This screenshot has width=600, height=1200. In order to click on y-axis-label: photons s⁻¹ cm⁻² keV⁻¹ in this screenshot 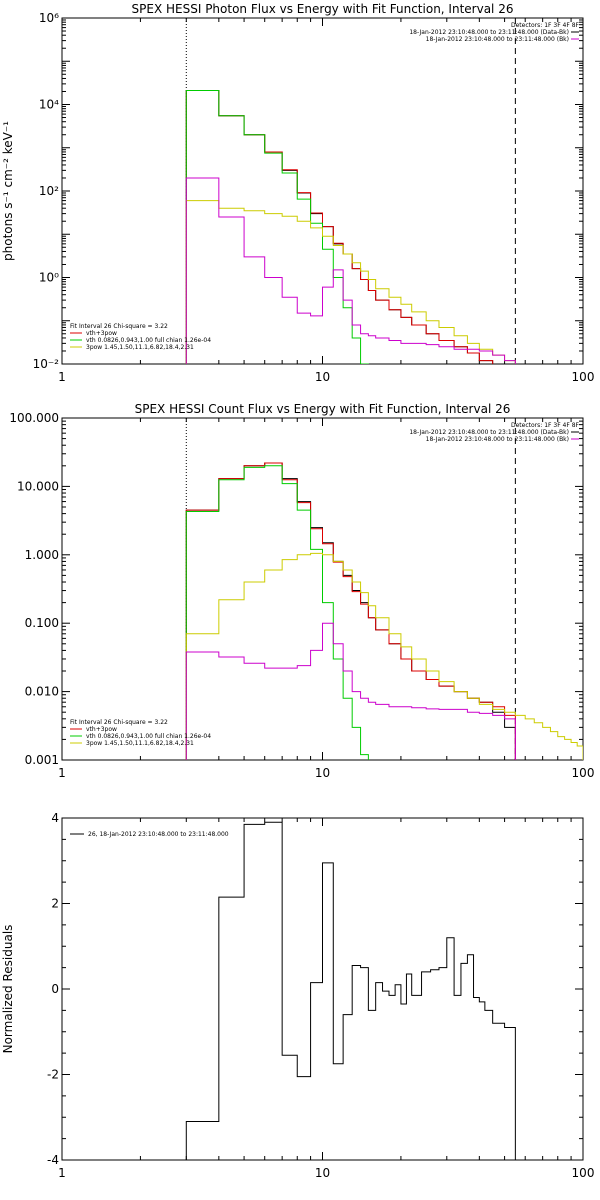, I will do `click(8, 191)`.